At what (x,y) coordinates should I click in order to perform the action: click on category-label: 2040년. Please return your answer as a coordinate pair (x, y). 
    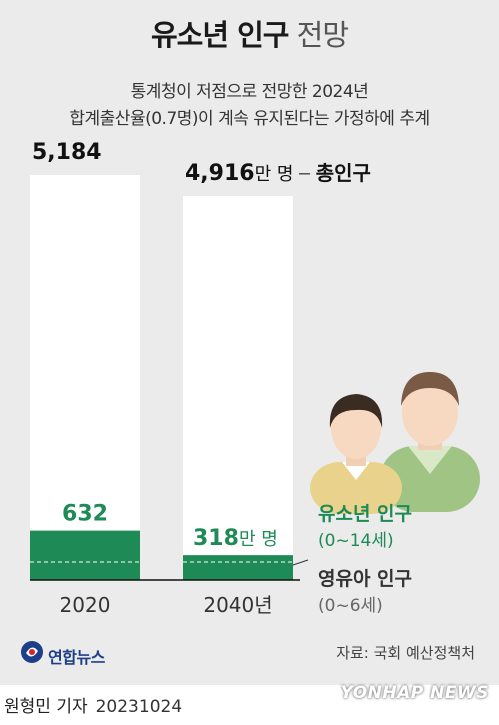
    Looking at the image, I should click on (237, 605).